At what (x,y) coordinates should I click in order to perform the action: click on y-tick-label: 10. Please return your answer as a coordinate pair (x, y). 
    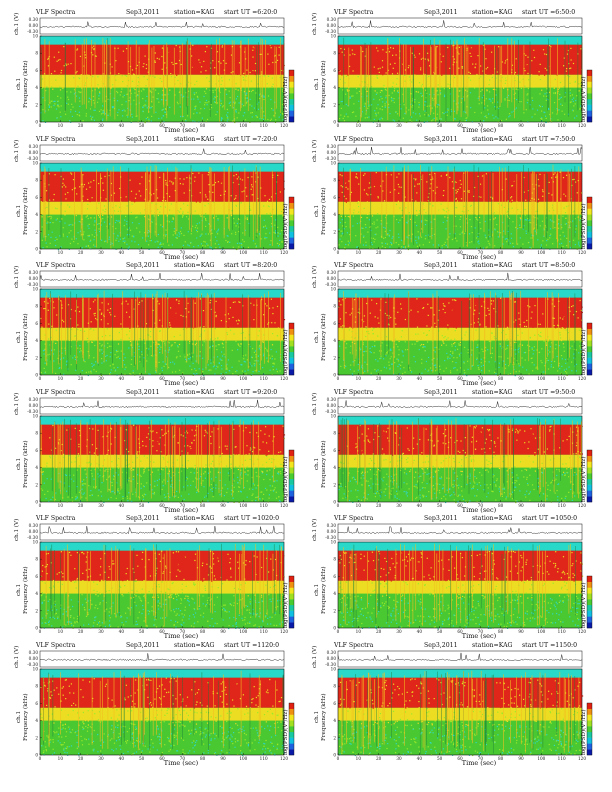
    Looking at the image, I should click on (36, 162).